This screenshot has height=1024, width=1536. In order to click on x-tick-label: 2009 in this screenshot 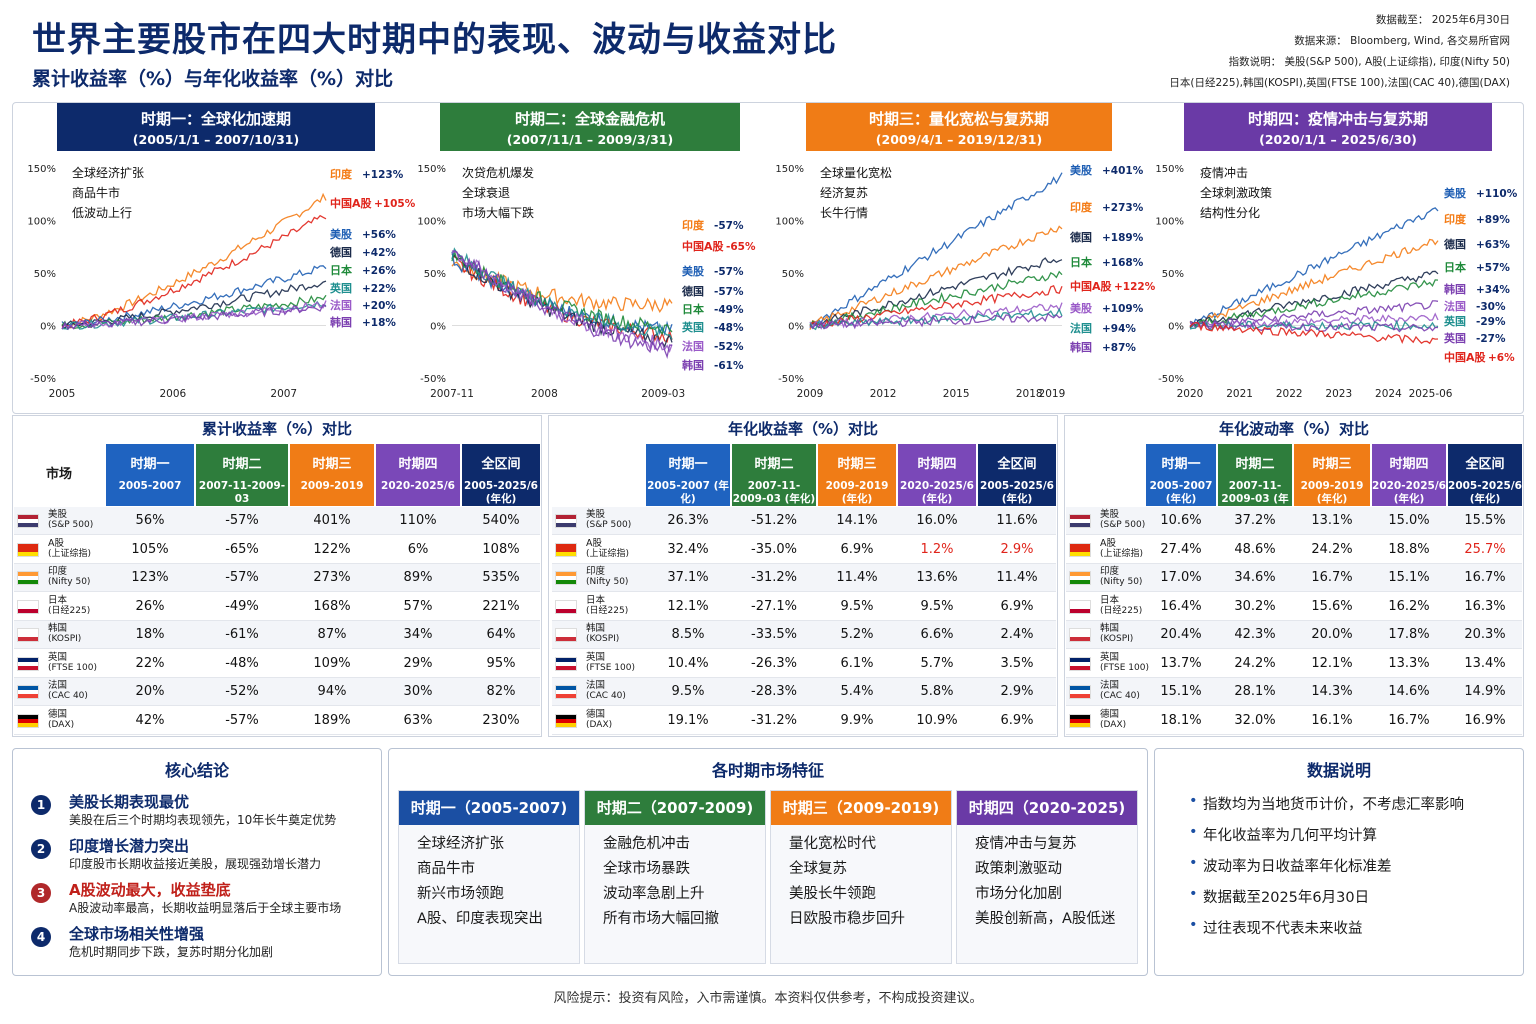, I will do `click(810, 394)`.